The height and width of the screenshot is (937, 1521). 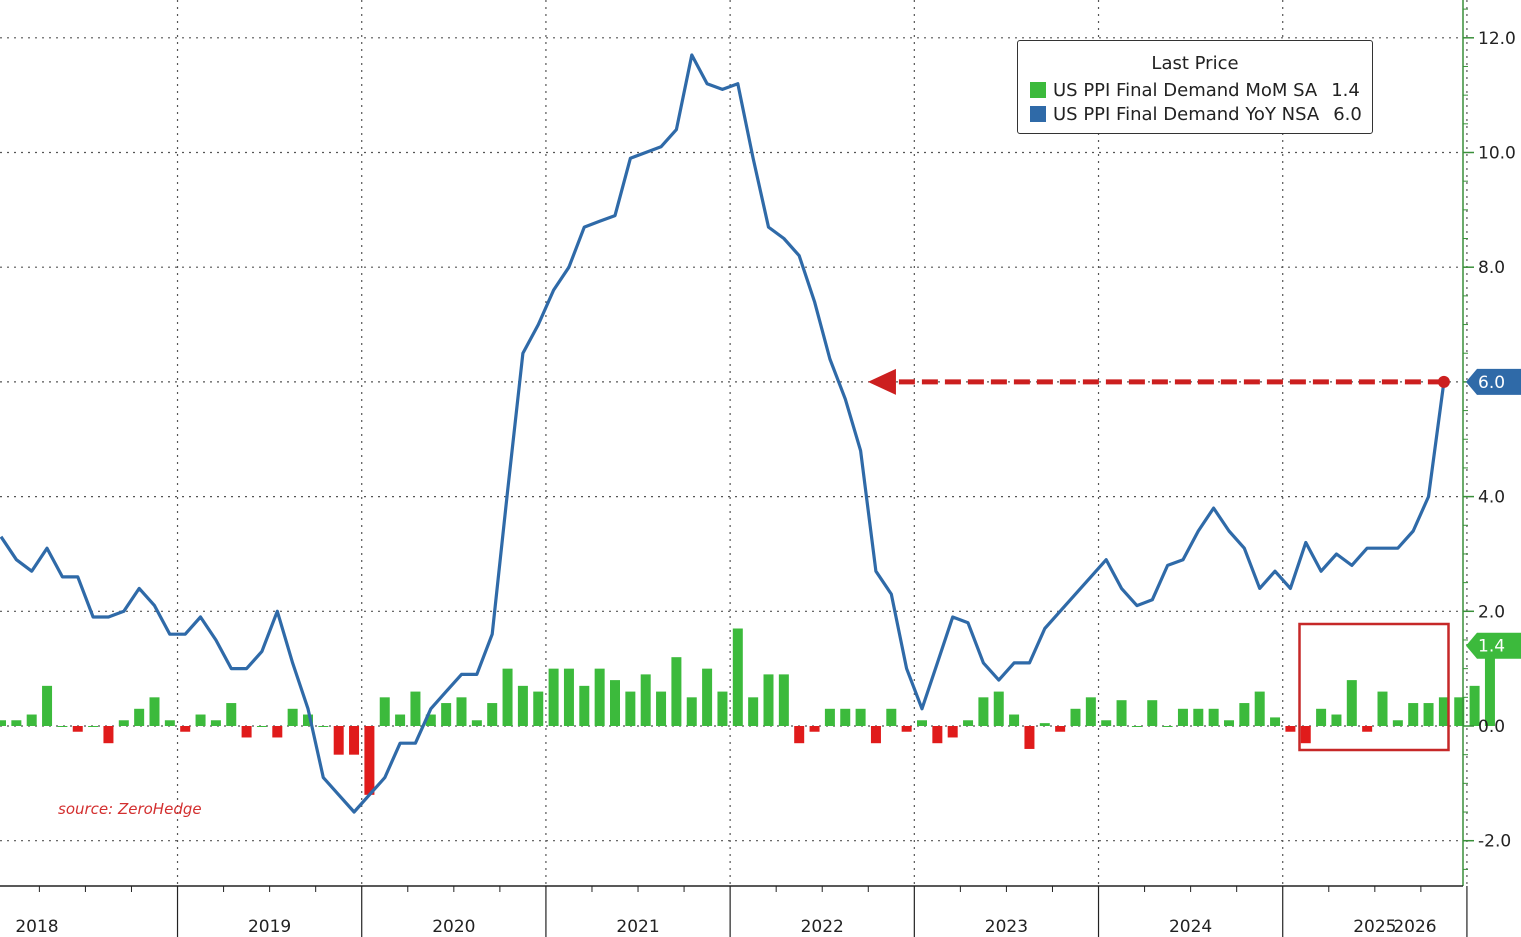 I want to click on y-tick-label: 8.0, so click(x=1491, y=268).